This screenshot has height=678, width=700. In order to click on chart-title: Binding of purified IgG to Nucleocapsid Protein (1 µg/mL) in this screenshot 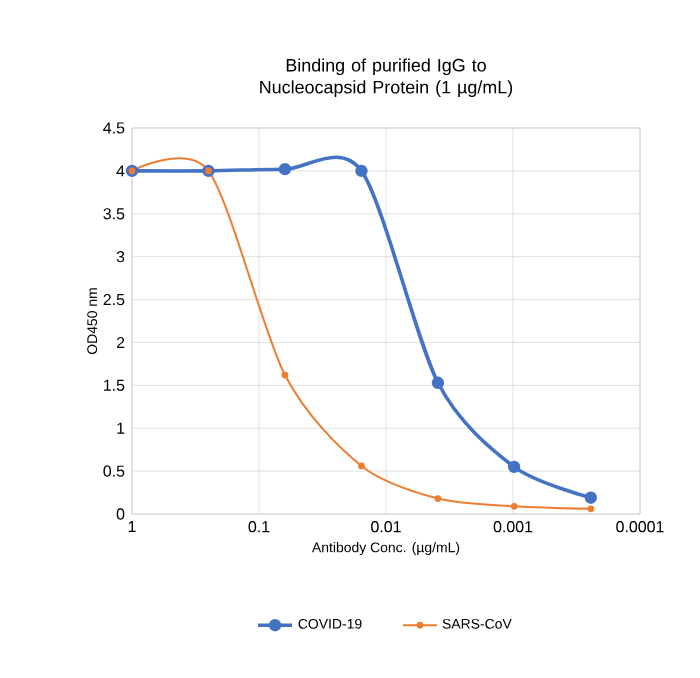, I will do `click(386, 78)`.